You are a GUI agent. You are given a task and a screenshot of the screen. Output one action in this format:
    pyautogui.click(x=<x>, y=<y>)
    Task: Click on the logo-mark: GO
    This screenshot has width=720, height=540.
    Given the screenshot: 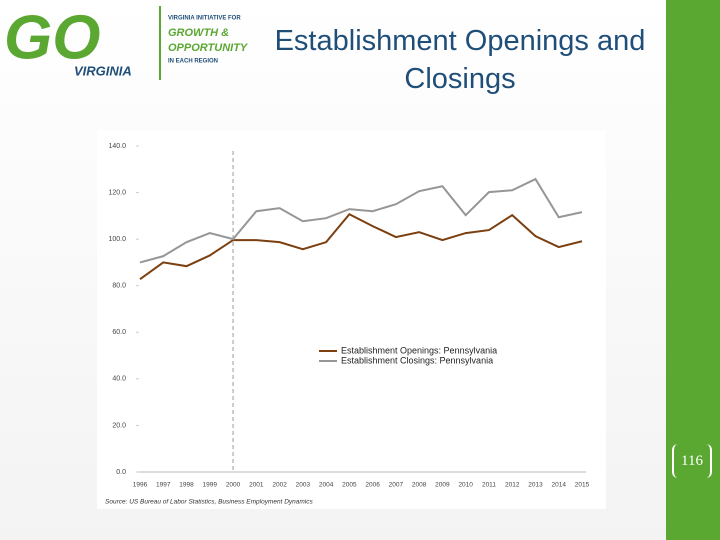 What is the action you would take?
    pyautogui.click(x=52, y=37)
    